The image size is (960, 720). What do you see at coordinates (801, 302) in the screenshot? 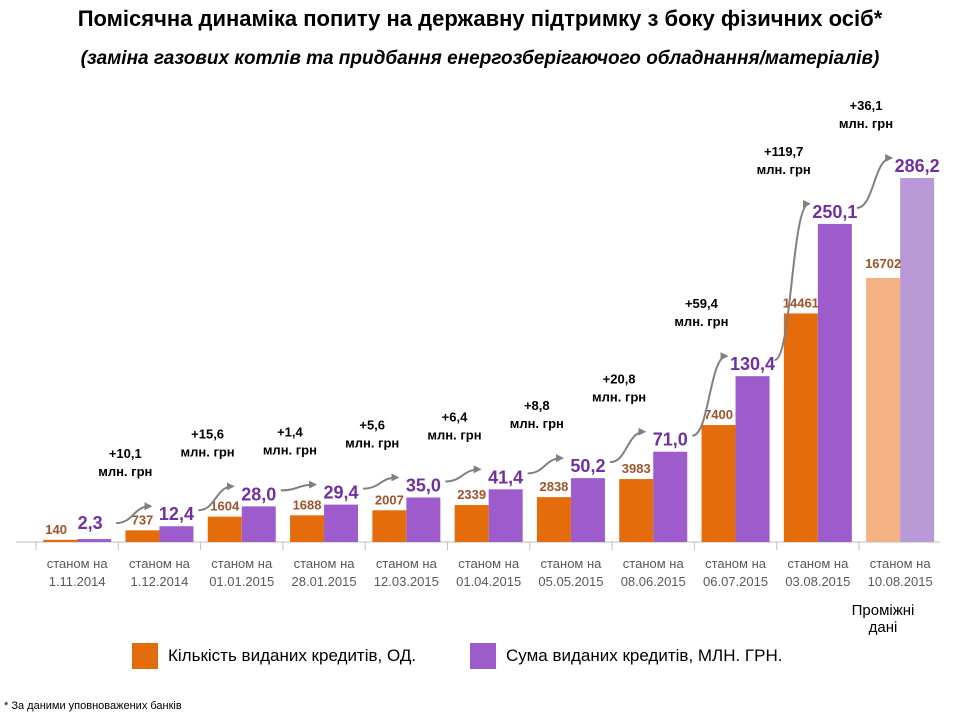
I see `count-data-label: 14461` at bounding box center [801, 302].